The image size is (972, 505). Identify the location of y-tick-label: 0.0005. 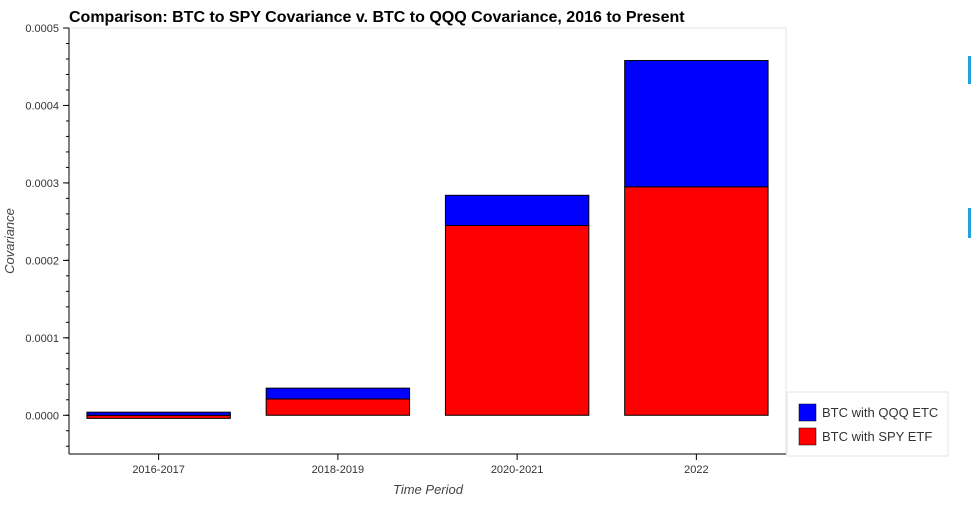
(42, 29).